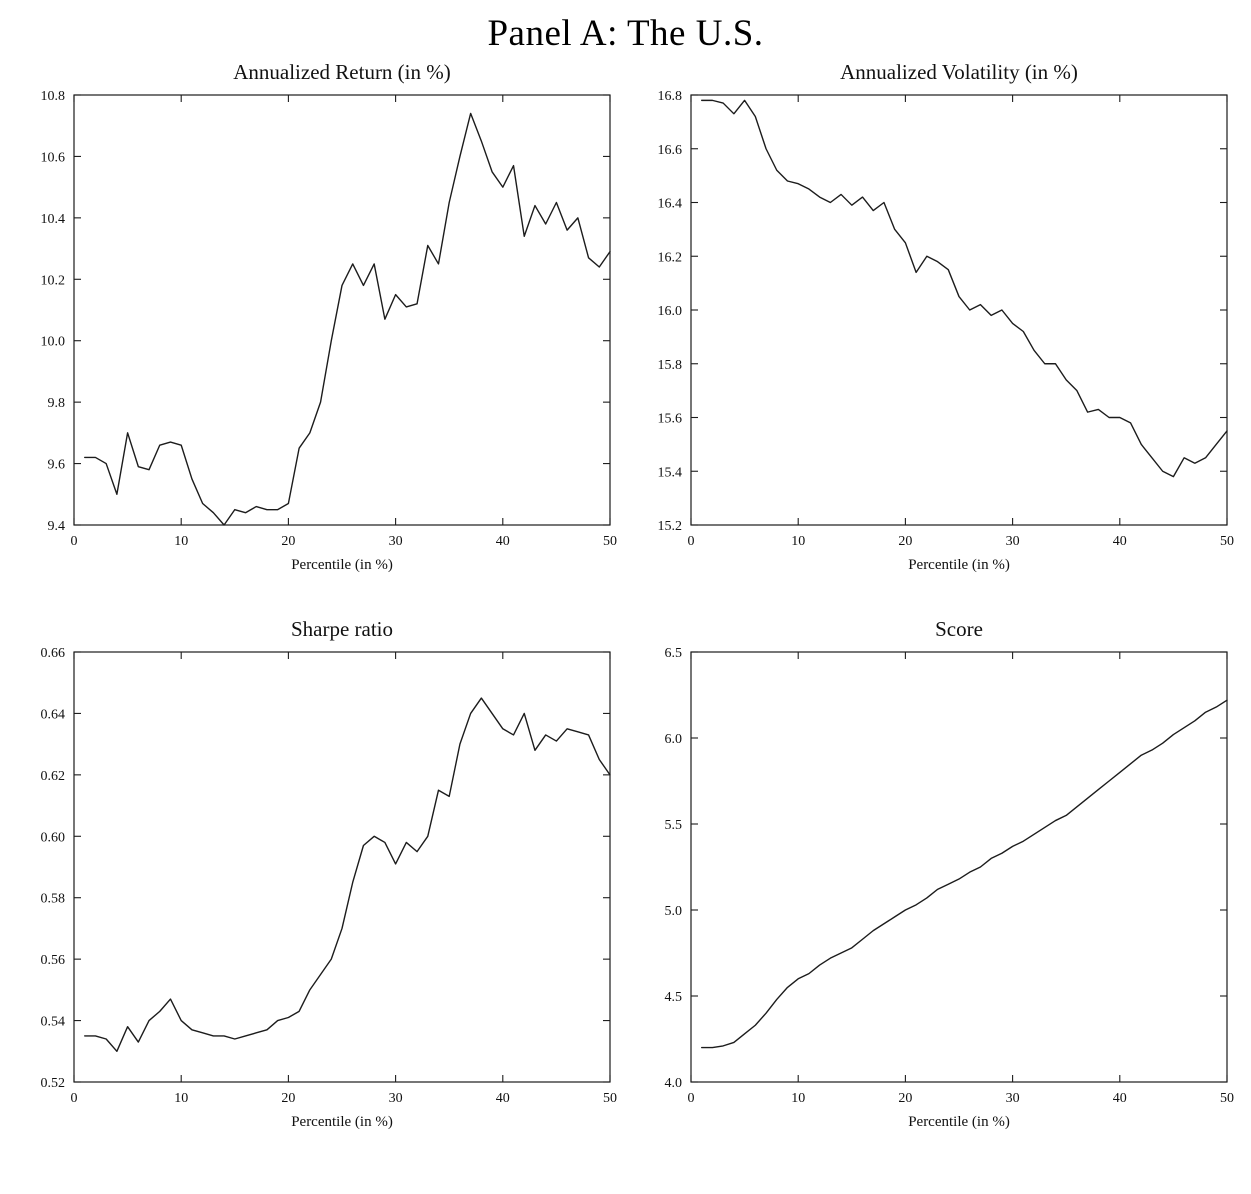 The image size is (1251, 1194). Describe the element at coordinates (52, 960) in the screenshot. I see `y-tick-label: 0.56` at that location.